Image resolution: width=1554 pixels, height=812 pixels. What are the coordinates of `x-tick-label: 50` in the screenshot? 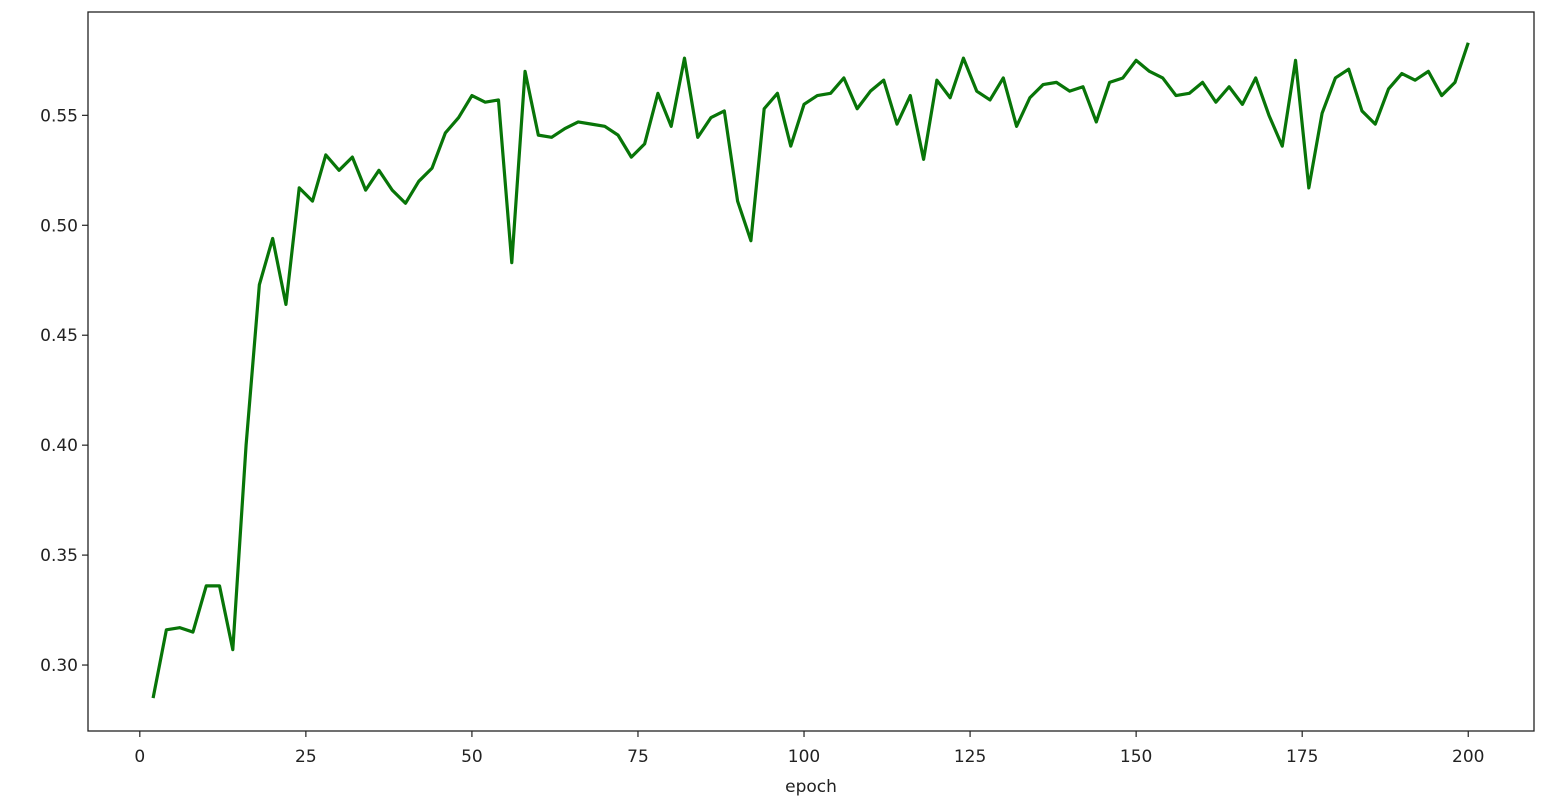 It's located at (472, 757).